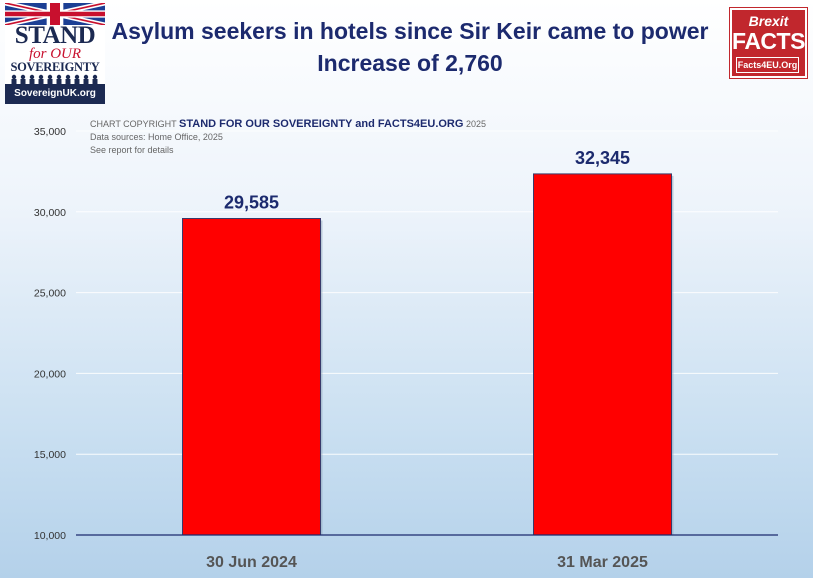  What do you see at coordinates (50, 132) in the screenshot?
I see `y-tick-label: 35,000` at bounding box center [50, 132].